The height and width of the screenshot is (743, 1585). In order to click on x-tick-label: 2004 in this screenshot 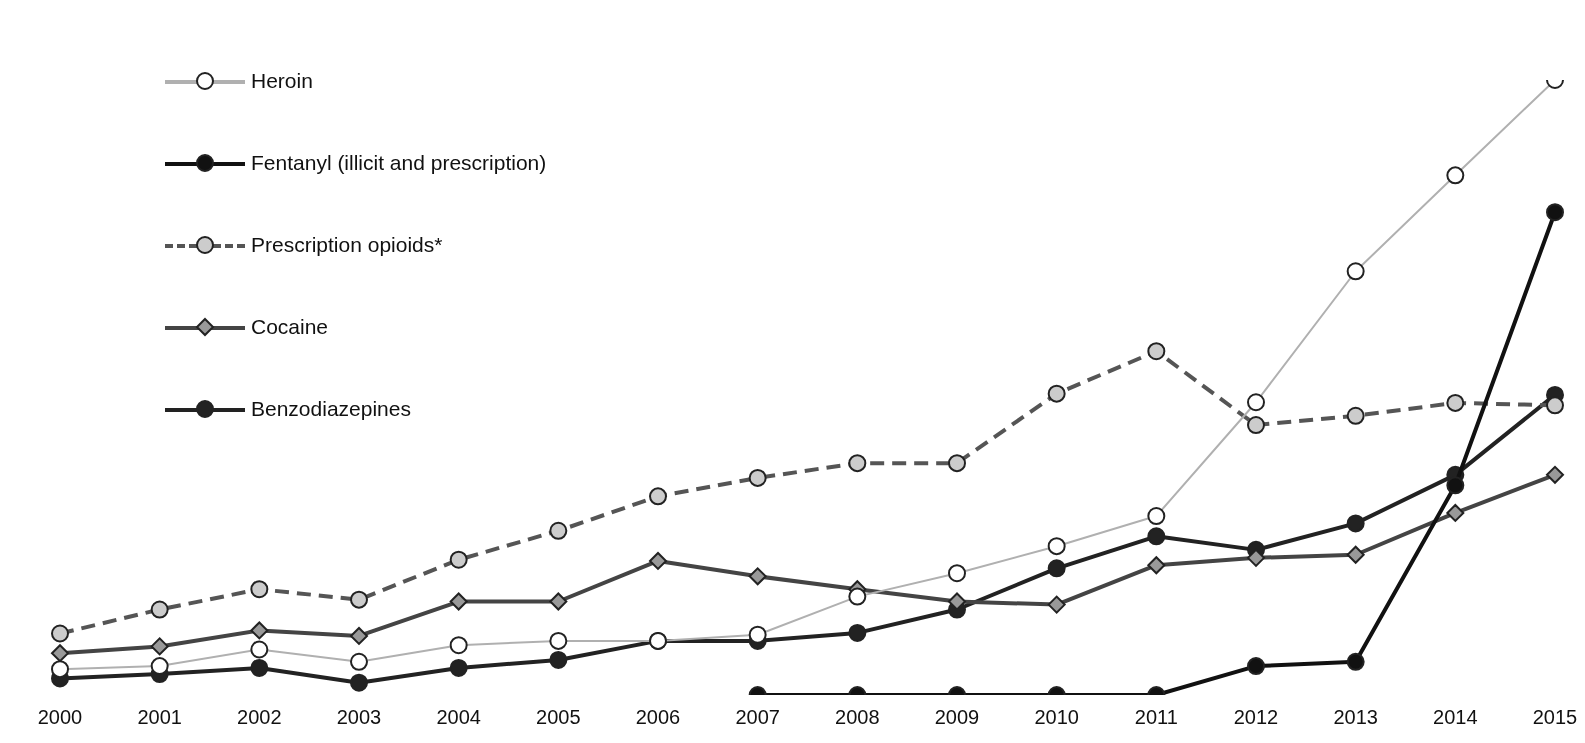, I will do `click(458, 716)`.